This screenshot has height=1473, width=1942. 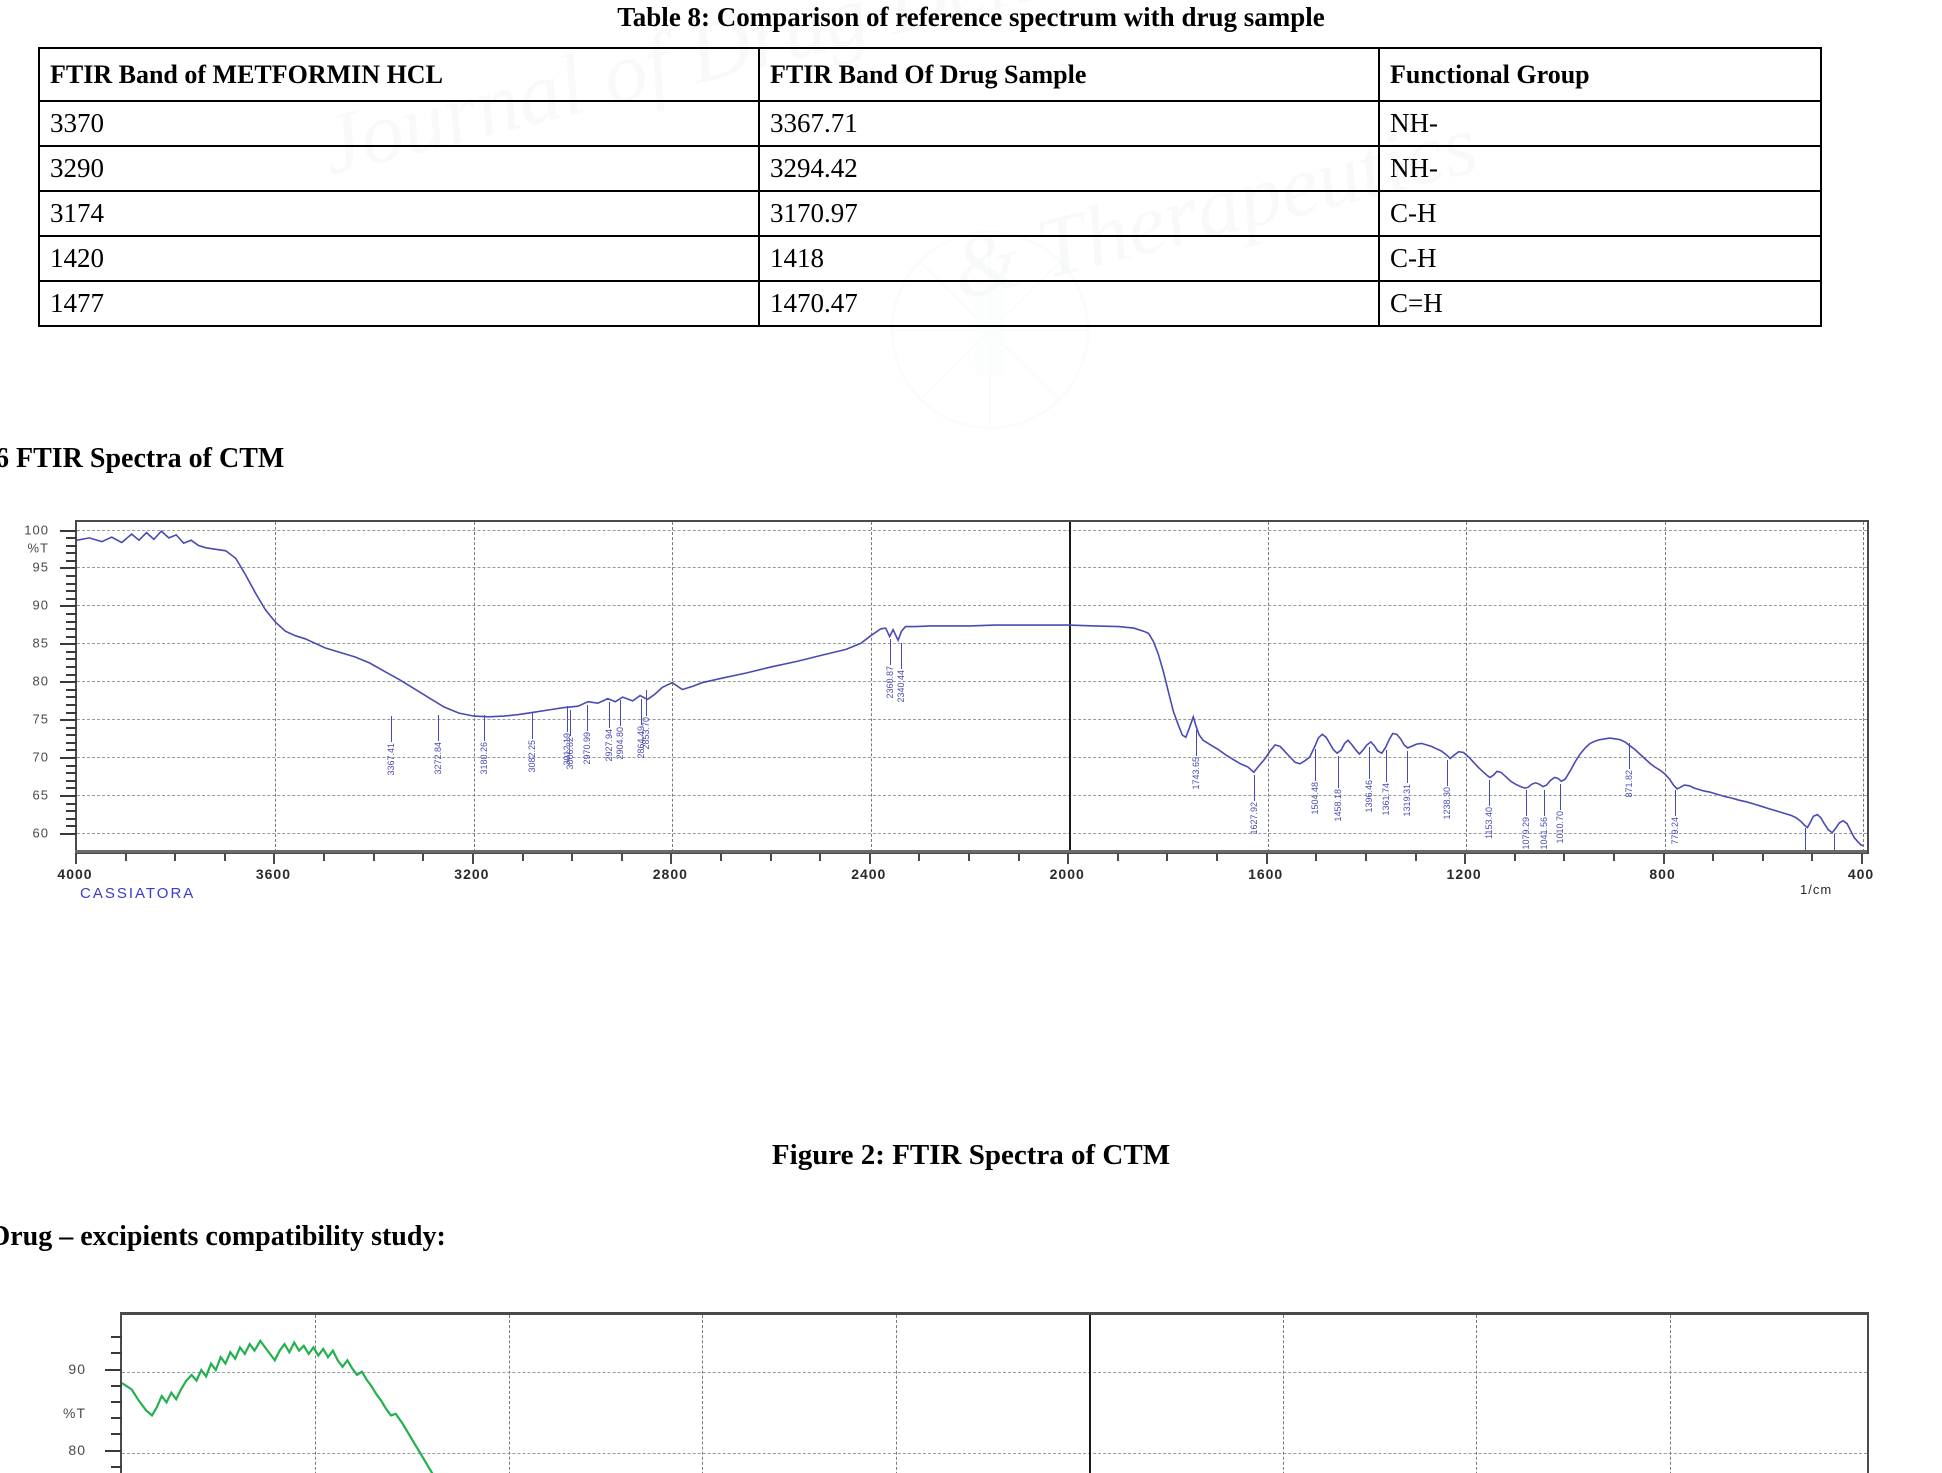 What do you see at coordinates (1069, 74) in the screenshot?
I see `column-header-sample-band: FTIR Band Of Drug Sample` at bounding box center [1069, 74].